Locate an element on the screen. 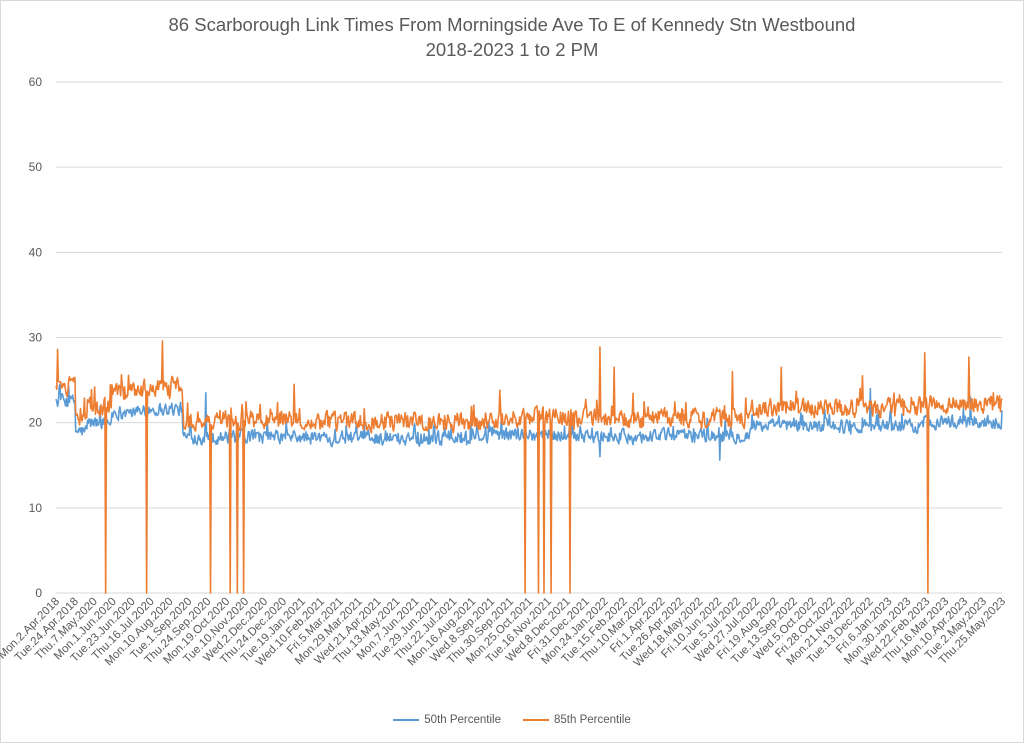 Image resolution: width=1024 pixels, height=743 pixels. y-tick-label: 30 is located at coordinates (36, 338).